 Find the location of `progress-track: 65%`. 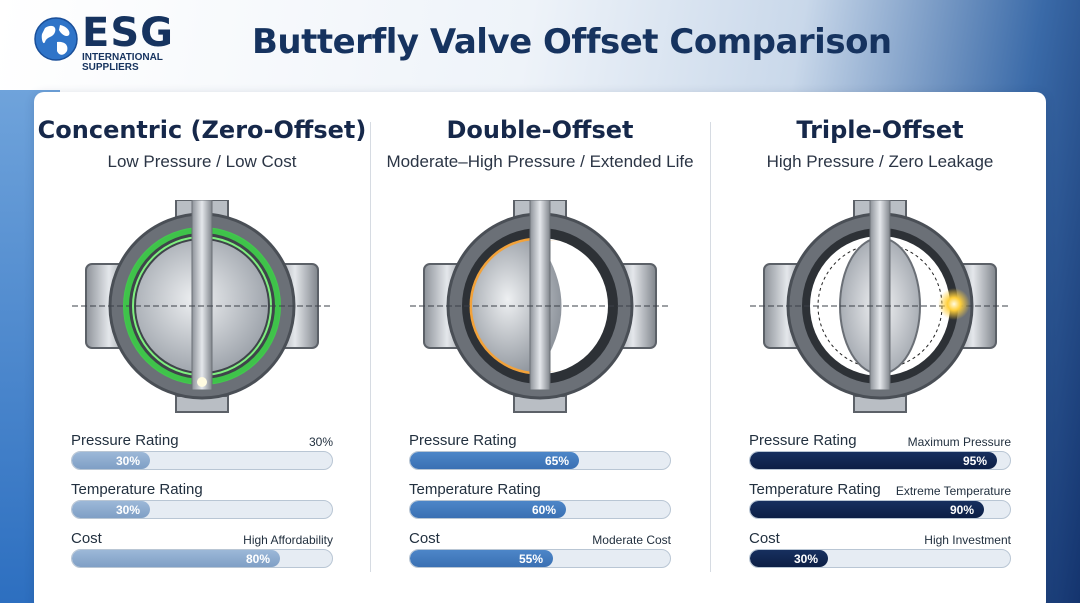

progress-track: 65% is located at coordinates (540, 460).